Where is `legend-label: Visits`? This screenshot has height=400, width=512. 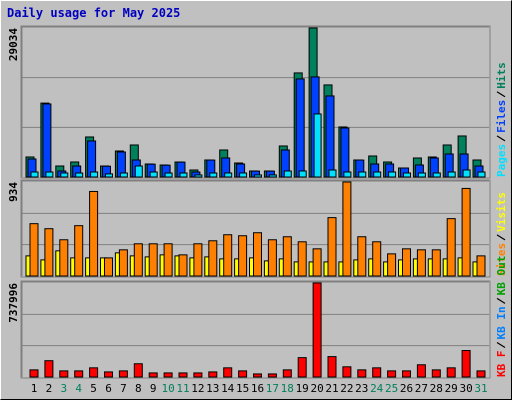
legend-label: Visits is located at coordinates (501, 212).